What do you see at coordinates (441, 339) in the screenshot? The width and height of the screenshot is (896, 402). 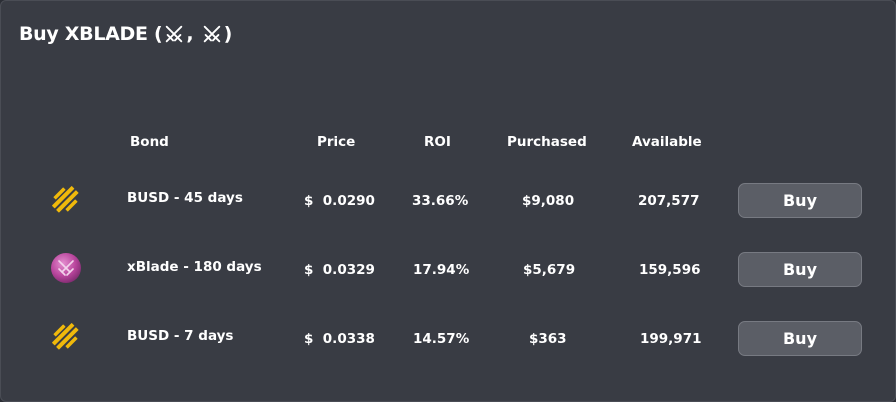 I see `bond-roi: 14.57%` at bounding box center [441, 339].